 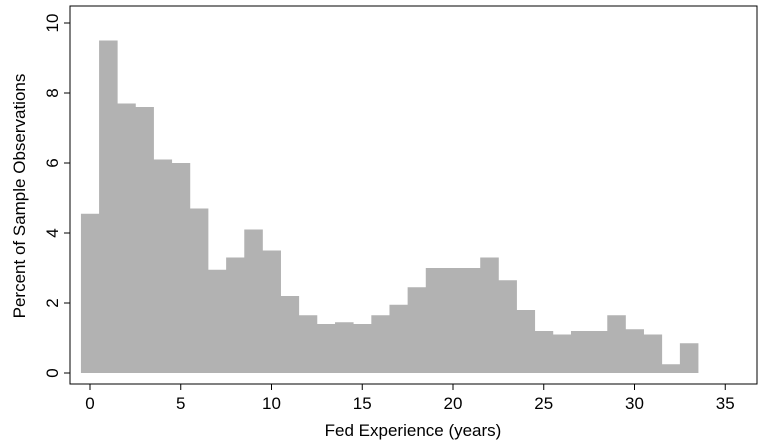 What do you see at coordinates (725, 403) in the screenshot?
I see `x-tick-label: 35` at bounding box center [725, 403].